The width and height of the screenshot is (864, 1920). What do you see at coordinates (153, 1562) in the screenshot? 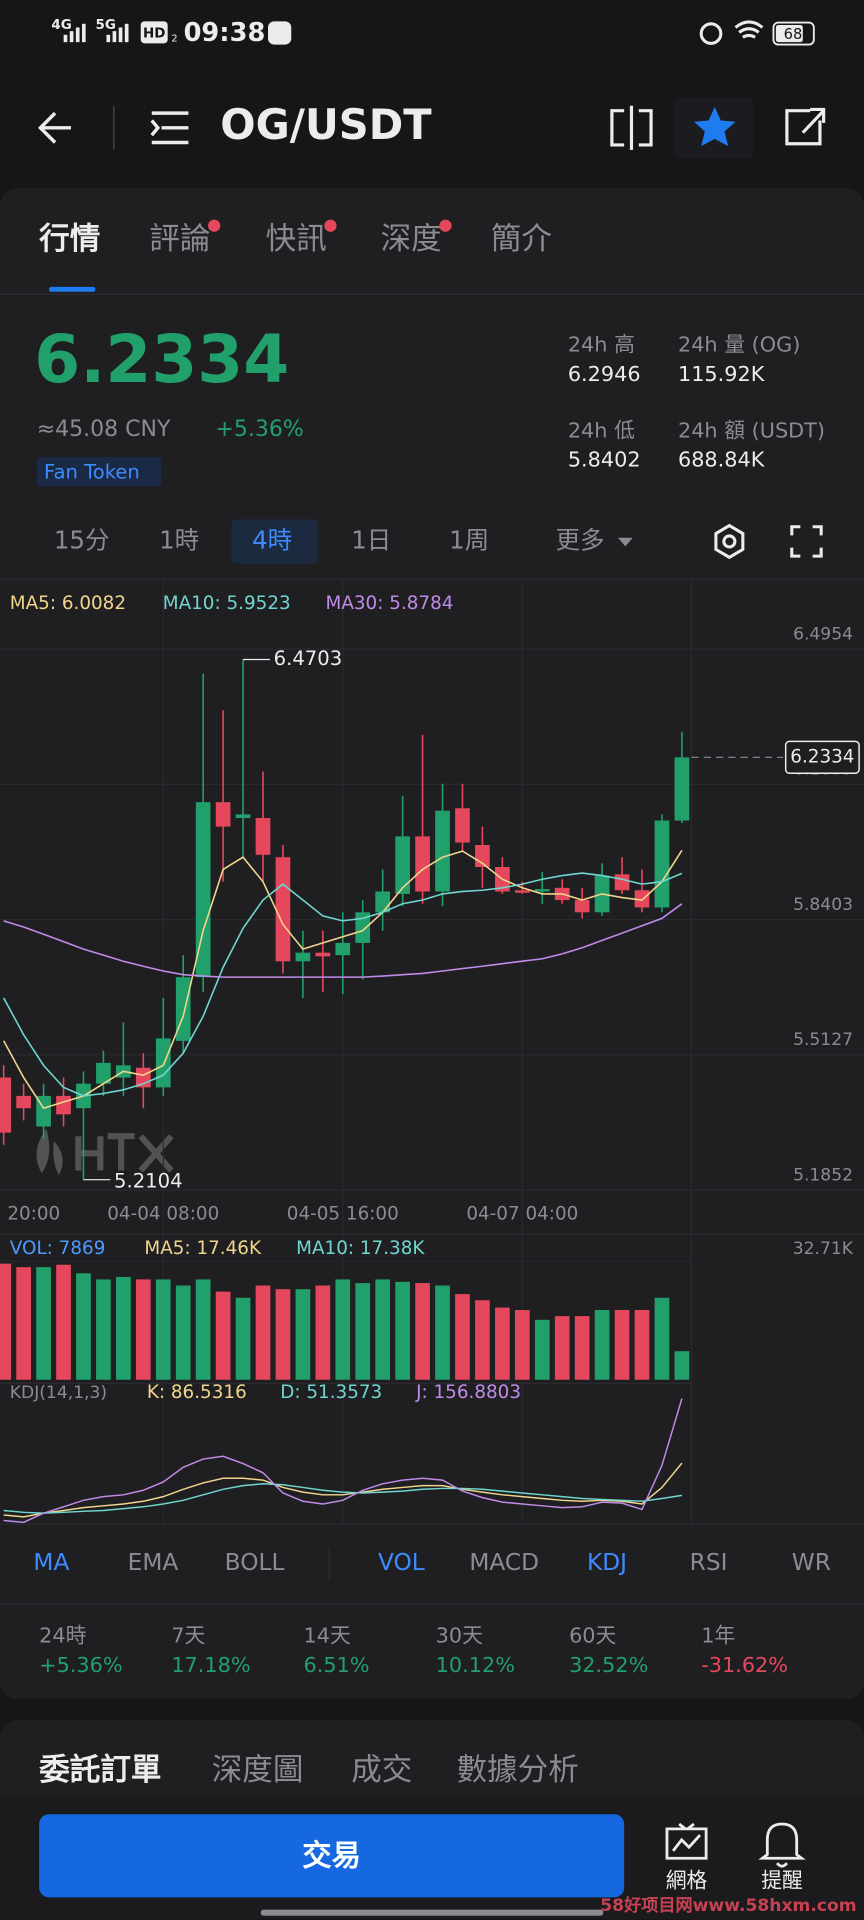
I see `indicator-option: EMA` at bounding box center [153, 1562].